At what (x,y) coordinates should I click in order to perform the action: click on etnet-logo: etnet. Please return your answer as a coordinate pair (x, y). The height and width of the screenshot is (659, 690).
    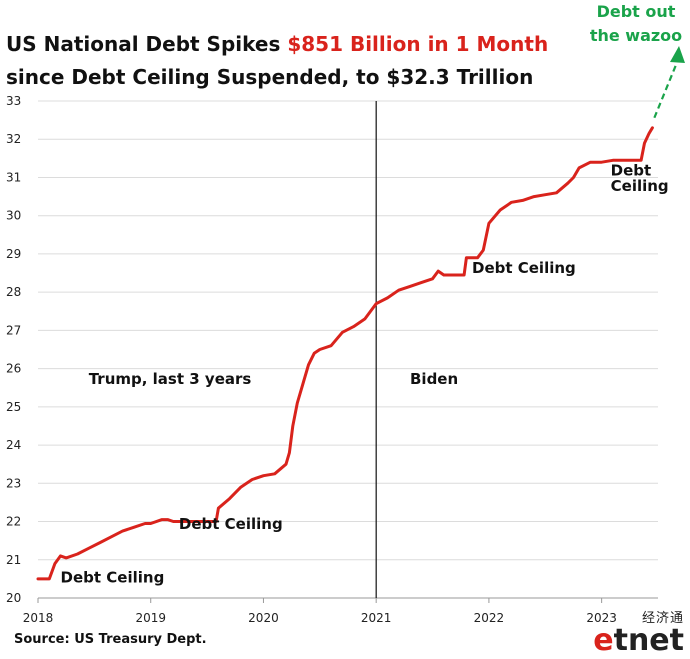
    Looking at the image, I should click on (638, 641).